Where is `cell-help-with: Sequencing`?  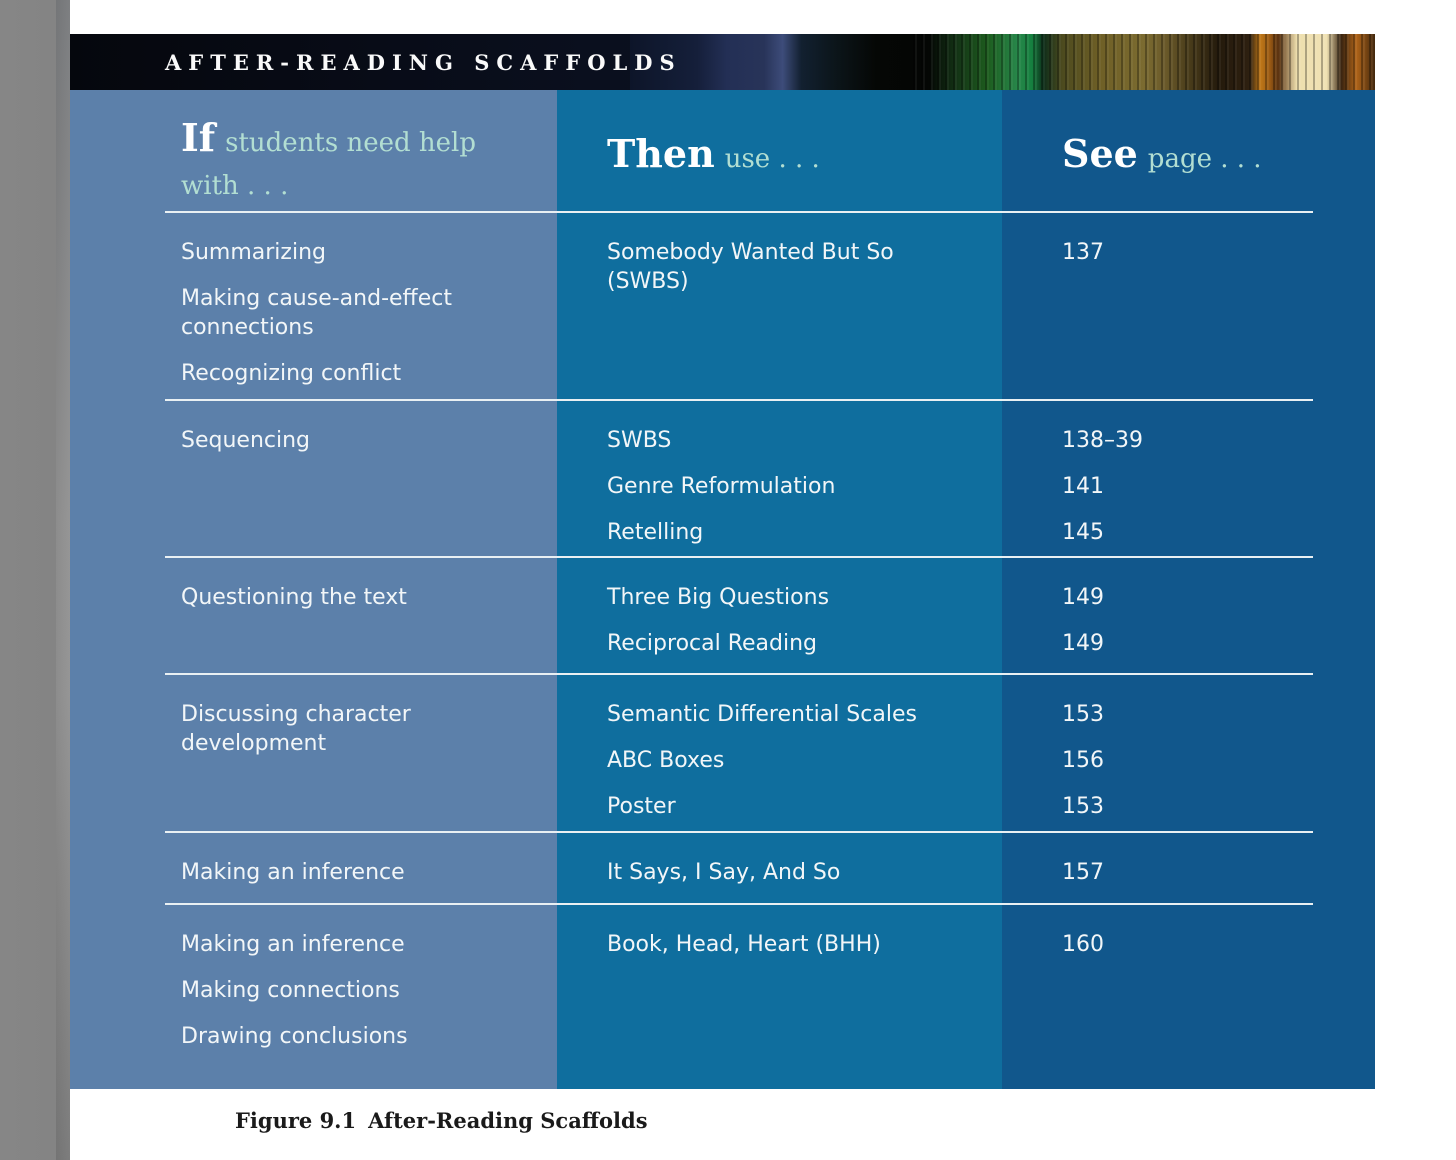 cell-help-with: Sequencing is located at coordinates (313, 478).